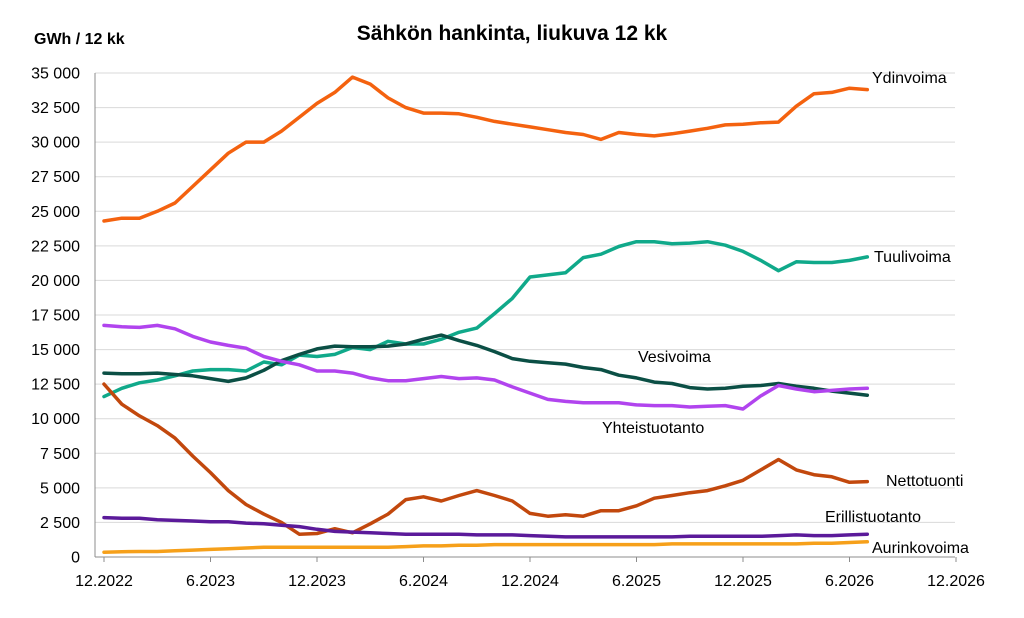 This screenshot has width=1024, height=618. Describe the element at coordinates (55, 108) in the screenshot. I see `y-tick-label: 32 500` at that location.